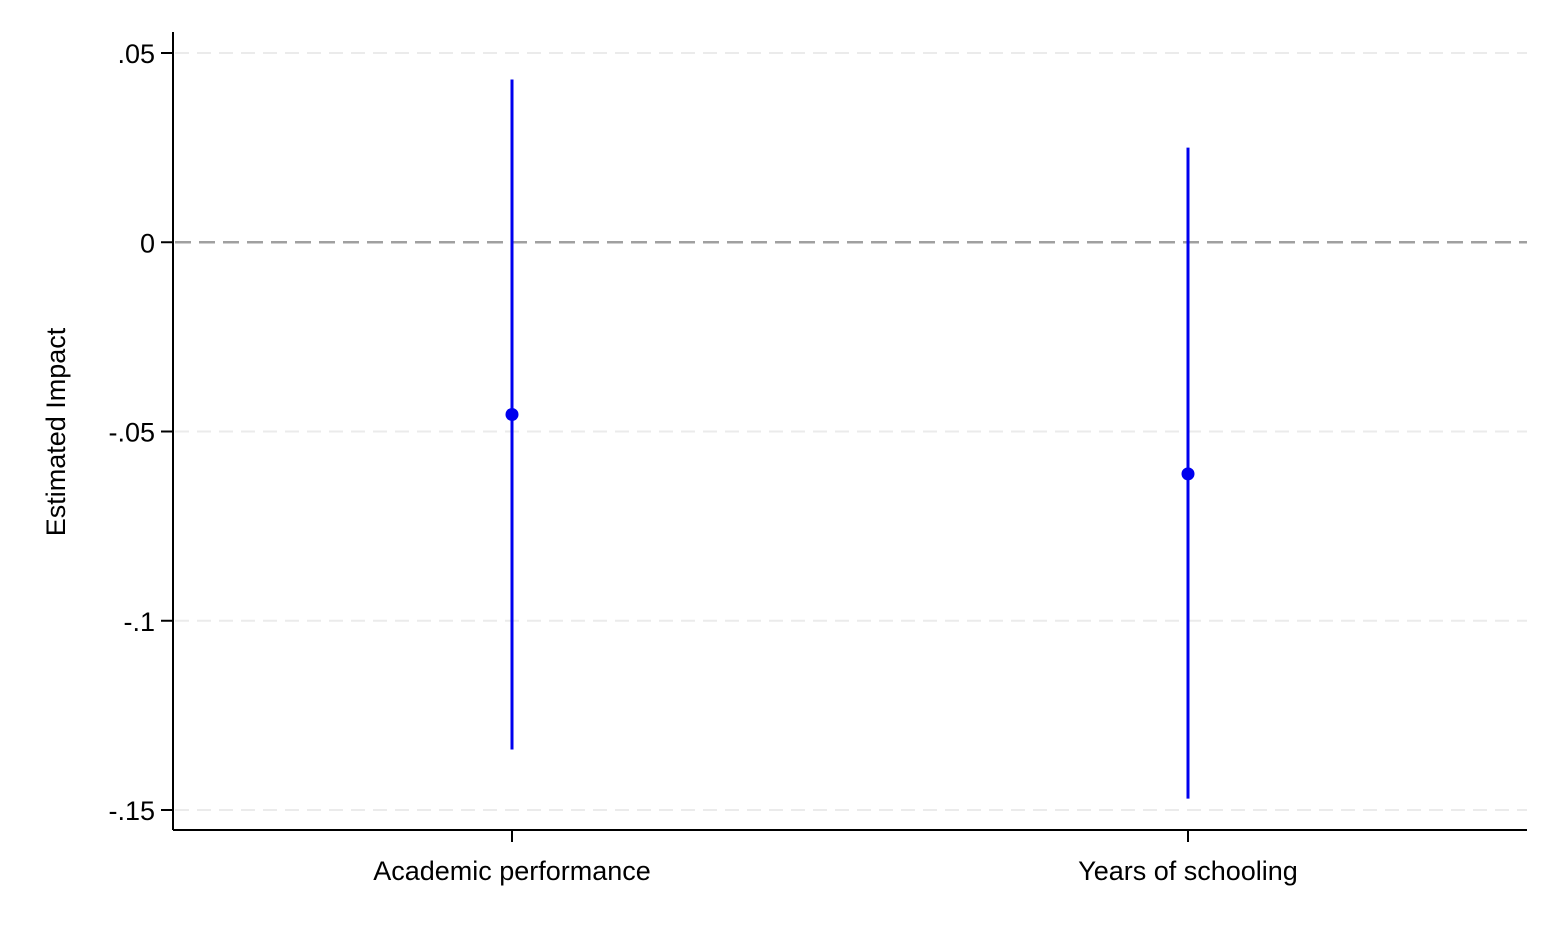 The image size is (1560, 936). What do you see at coordinates (131, 811) in the screenshot?
I see `y-tick-label: -.15` at bounding box center [131, 811].